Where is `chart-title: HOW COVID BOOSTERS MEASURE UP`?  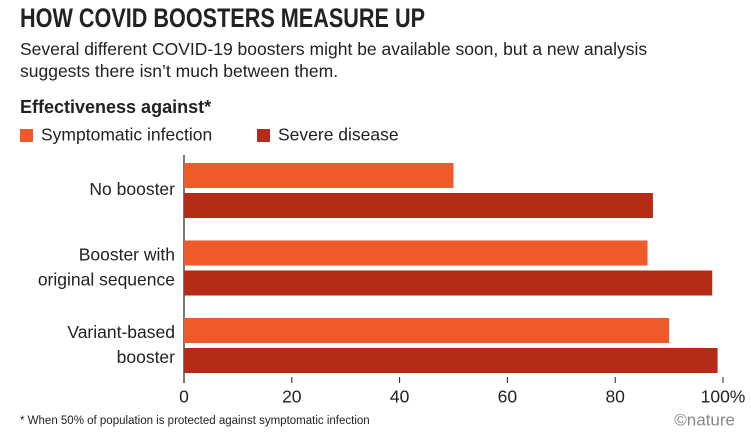 chart-title: HOW COVID BOOSTERS MEASURE UP is located at coordinates (222, 18).